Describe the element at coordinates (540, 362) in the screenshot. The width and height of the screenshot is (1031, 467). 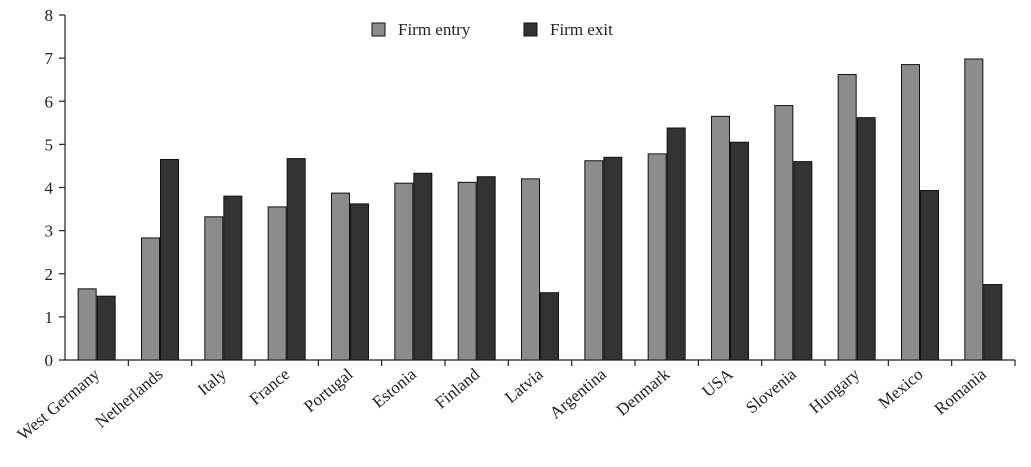
I see `x-axis` at that location.